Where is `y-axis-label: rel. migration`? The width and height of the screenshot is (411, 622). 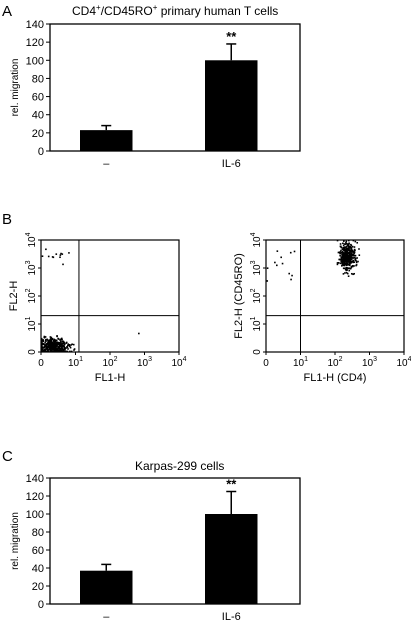 y-axis-label: rel. migration is located at coordinates (15, 541).